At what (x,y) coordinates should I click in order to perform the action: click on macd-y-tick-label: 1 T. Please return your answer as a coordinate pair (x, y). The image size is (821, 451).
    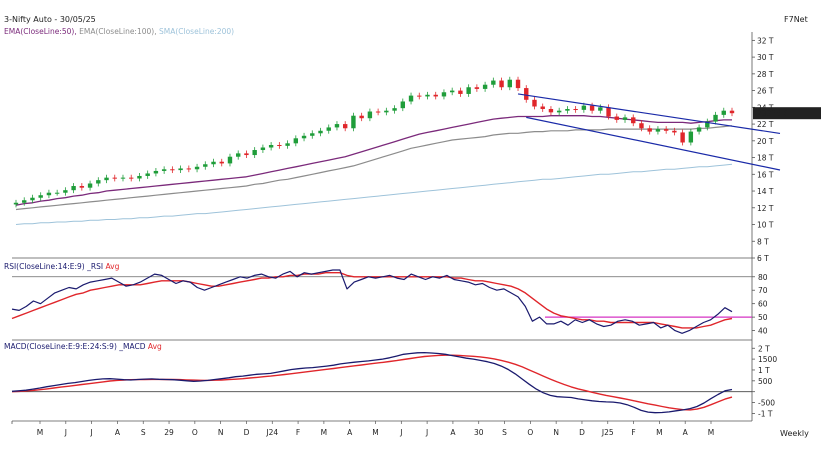
    Looking at the image, I should click on (764, 370).